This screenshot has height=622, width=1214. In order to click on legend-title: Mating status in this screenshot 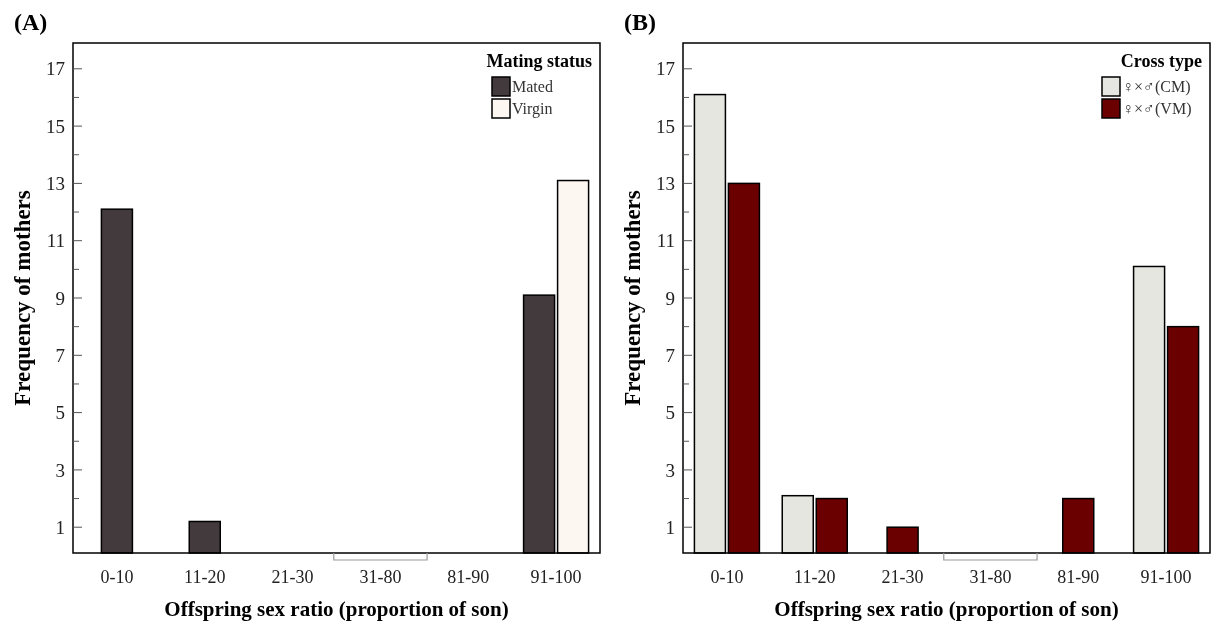, I will do `click(539, 61)`.